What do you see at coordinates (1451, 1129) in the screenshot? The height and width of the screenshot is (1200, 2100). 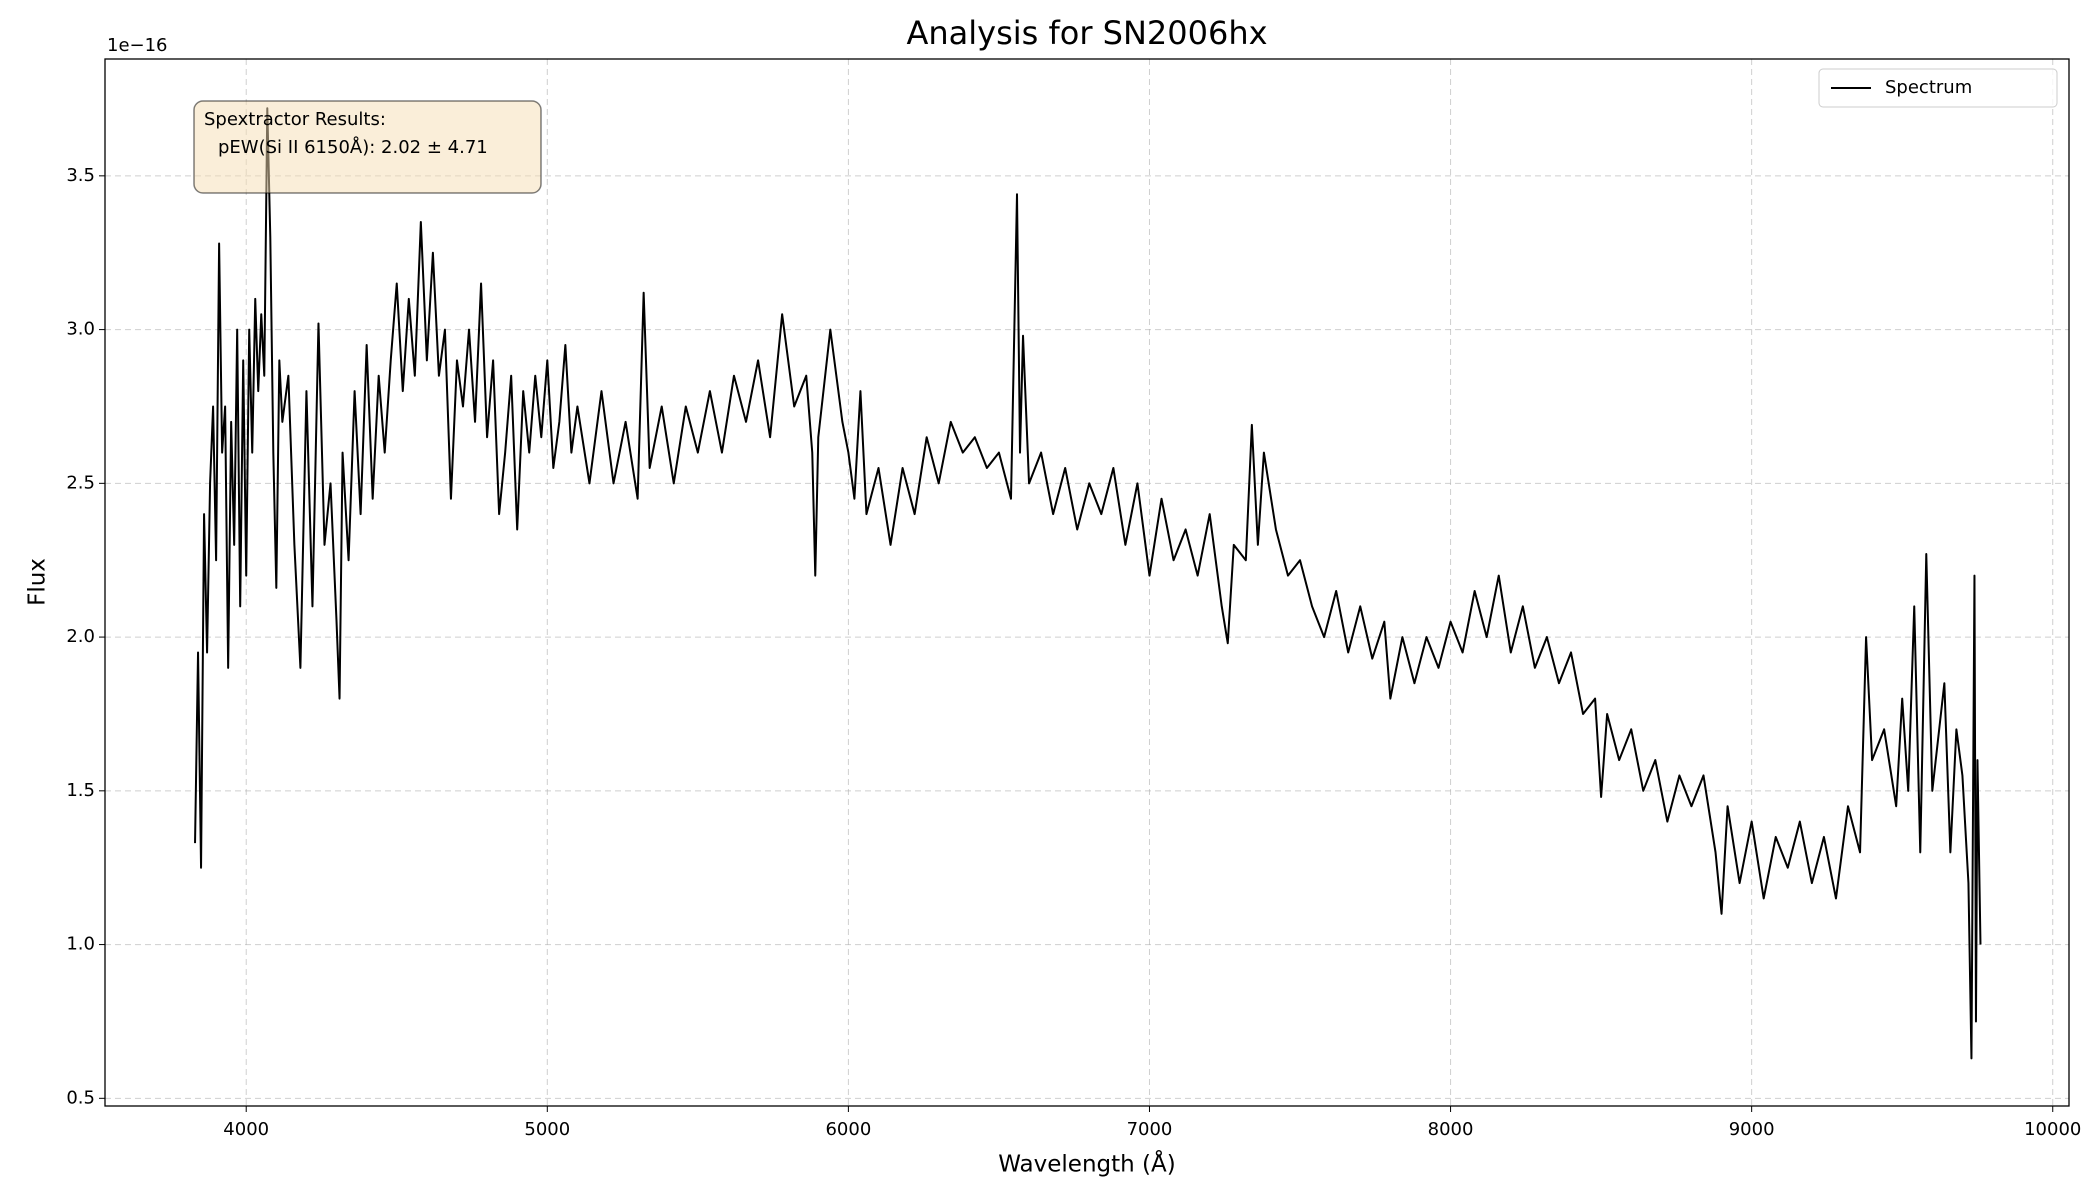 I see `x-tick-label: 8000` at bounding box center [1451, 1129].